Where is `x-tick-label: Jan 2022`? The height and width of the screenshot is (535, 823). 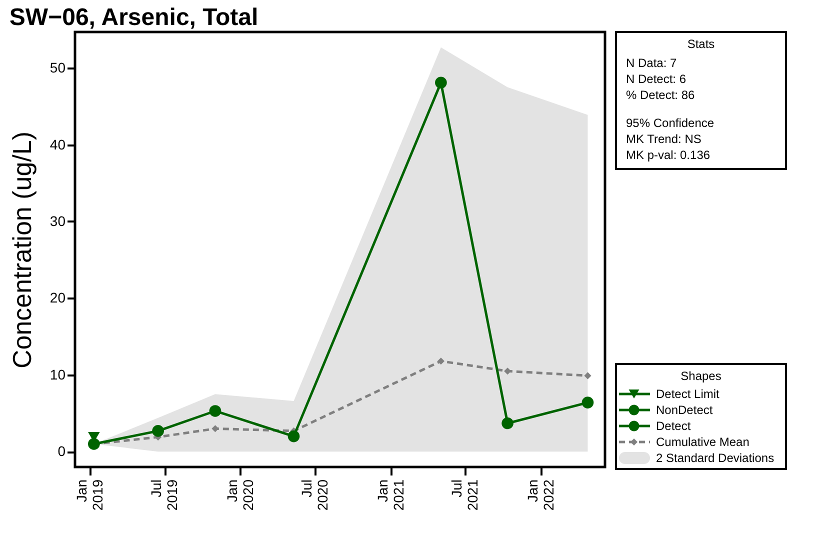
x-tick-label: Jan 2022 is located at coordinates (540, 495).